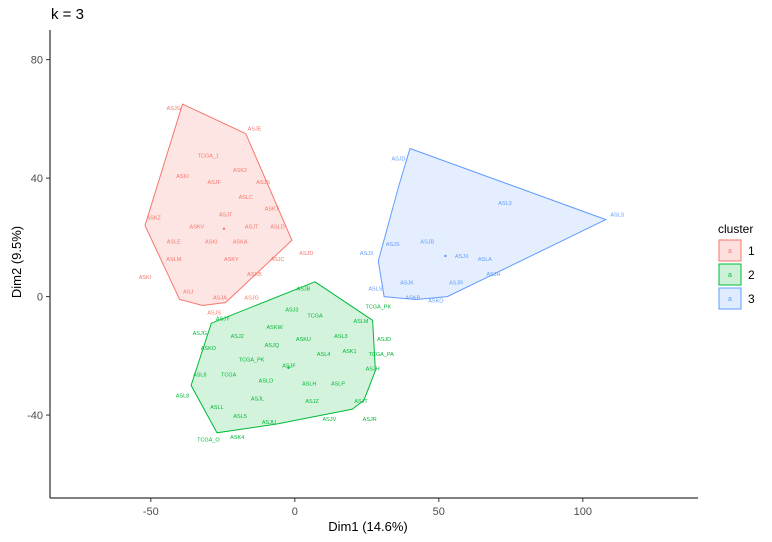 Image resolution: width=772 pixels, height=542 pixels. Describe the element at coordinates (240, 242) in the screenshot. I see `point-label: ASKA` at that location.